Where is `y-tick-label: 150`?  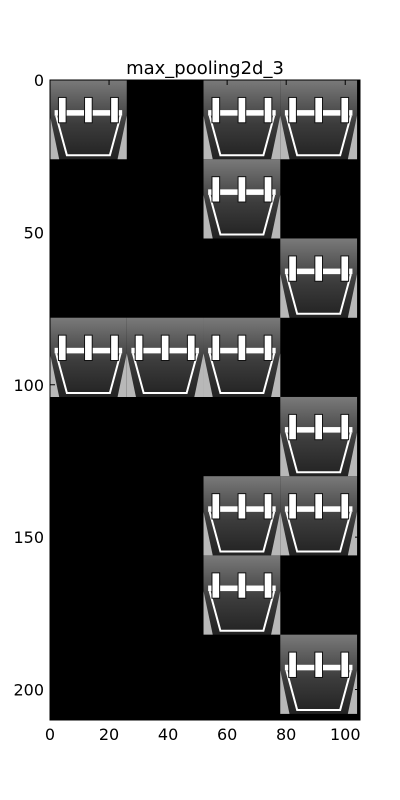
y-tick-label: 150 is located at coordinates (28, 537).